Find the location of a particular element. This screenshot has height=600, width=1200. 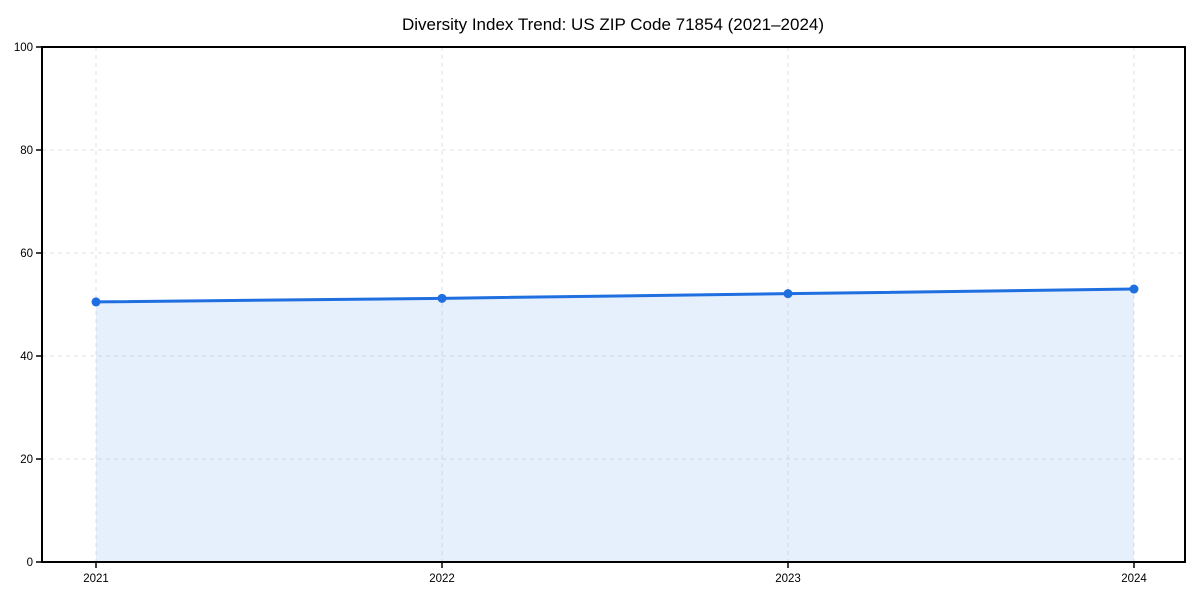

data-point-2023 is located at coordinates (788, 294).